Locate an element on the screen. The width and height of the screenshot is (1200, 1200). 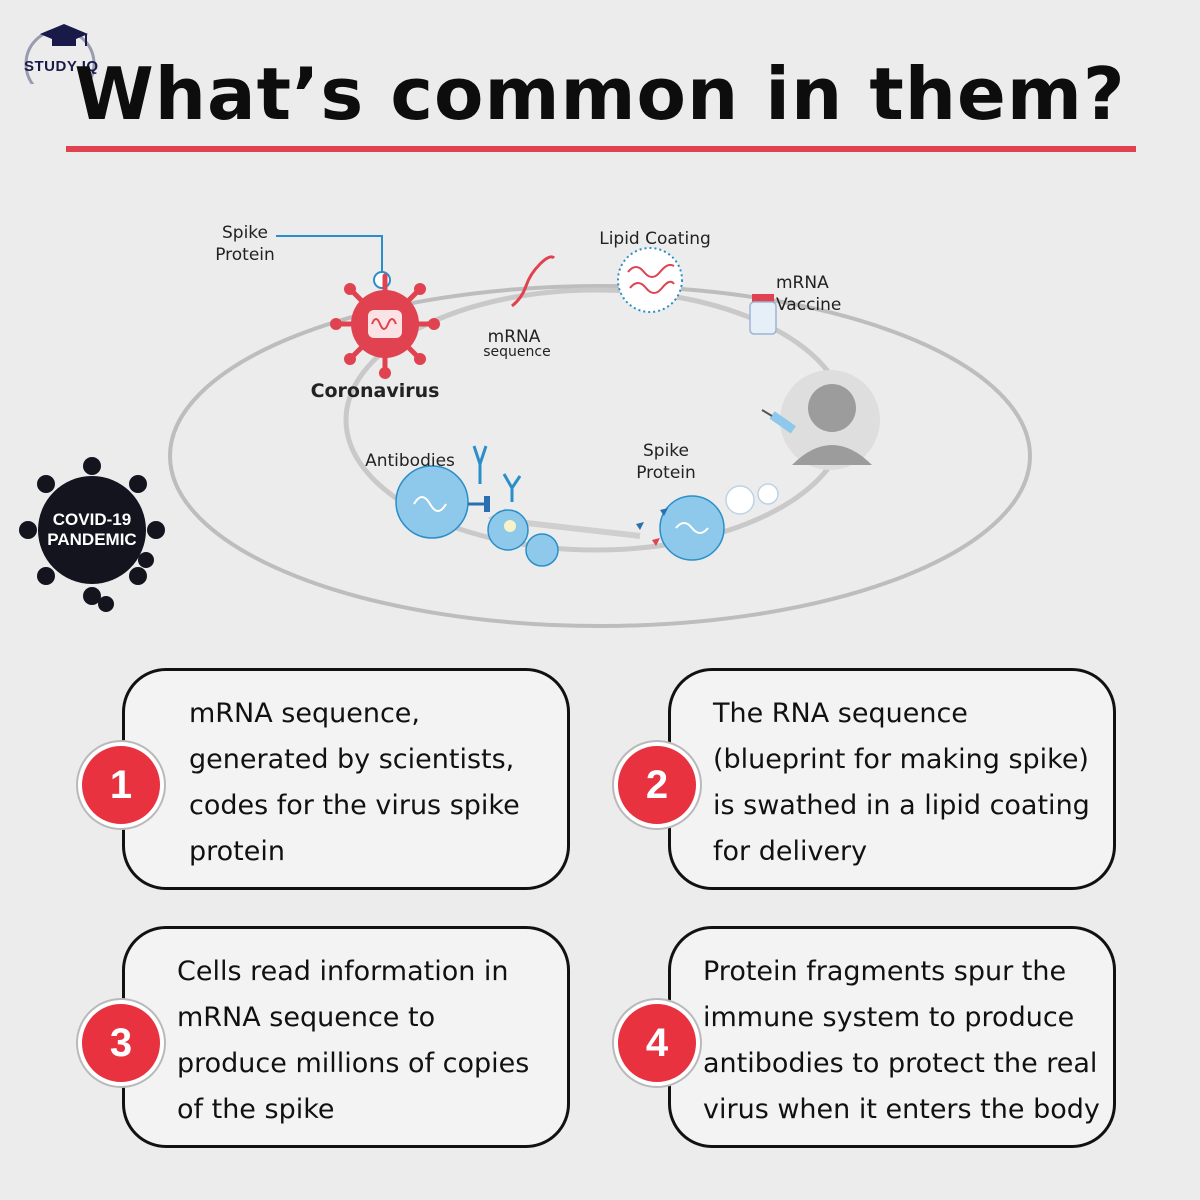
badge-line-2: PANDEMIC is located at coordinates (92, 539).